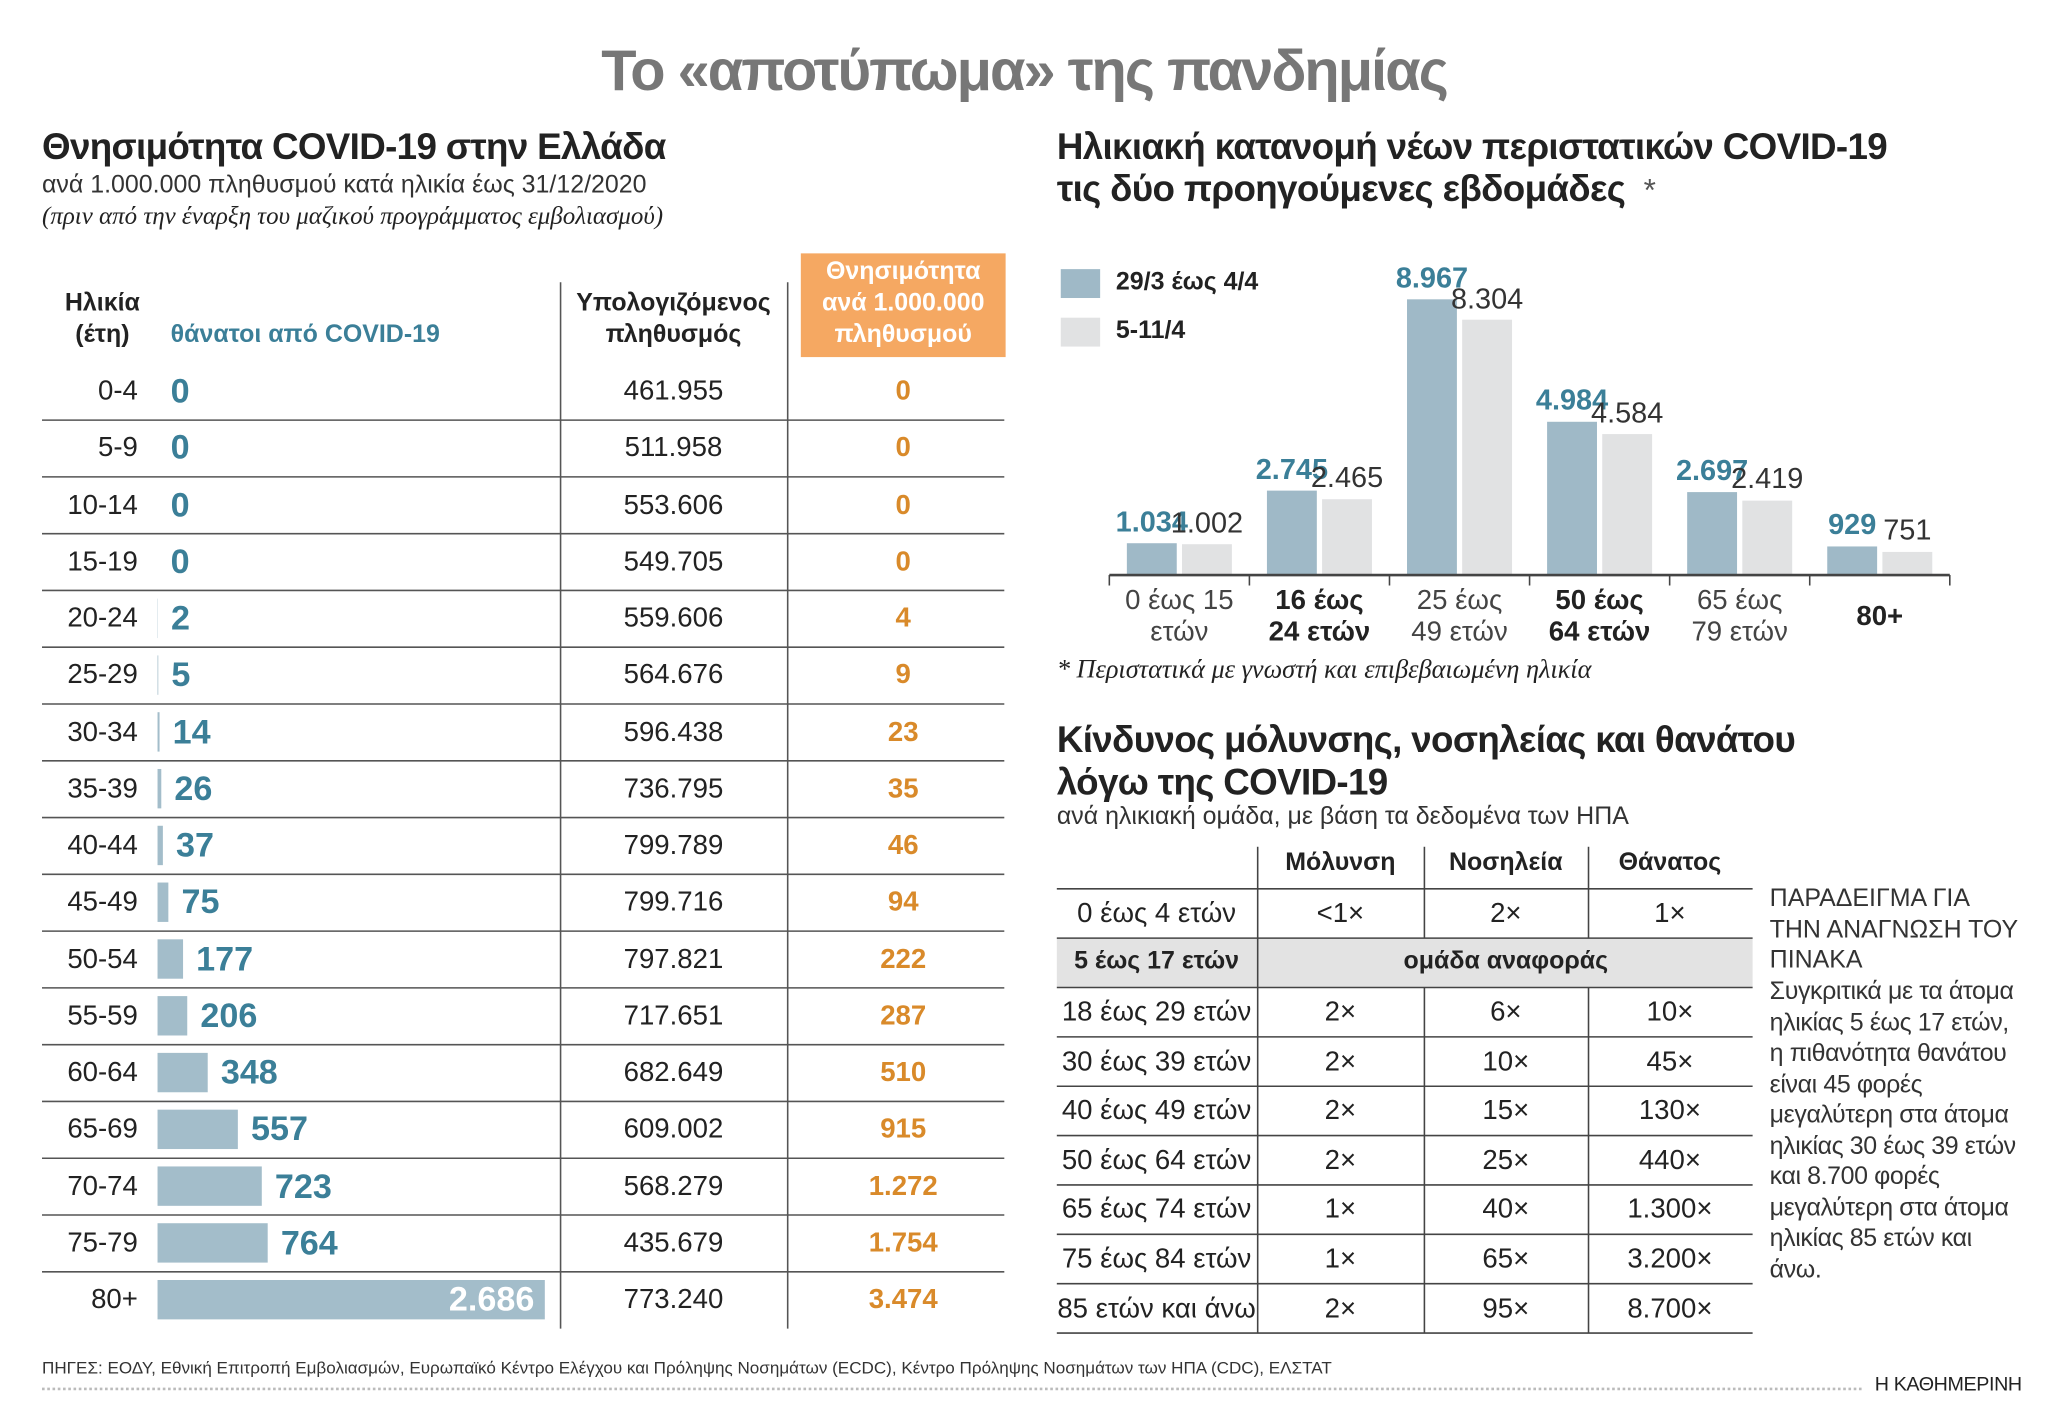  Describe the element at coordinates (117, 447) in the screenshot. I see `age-label: 5-9` at that location.